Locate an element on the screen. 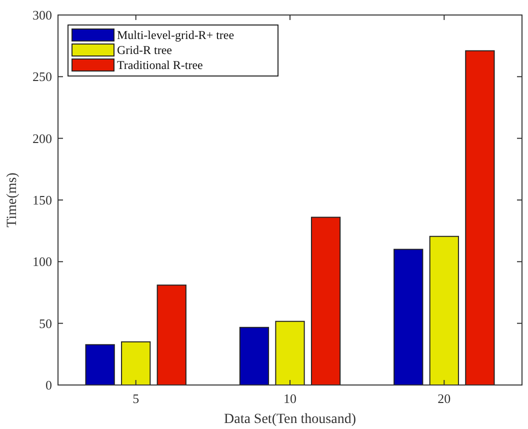 This screenshot has height=429, width=528. y-tick-label: 300 is located at coordinates (42, 15).